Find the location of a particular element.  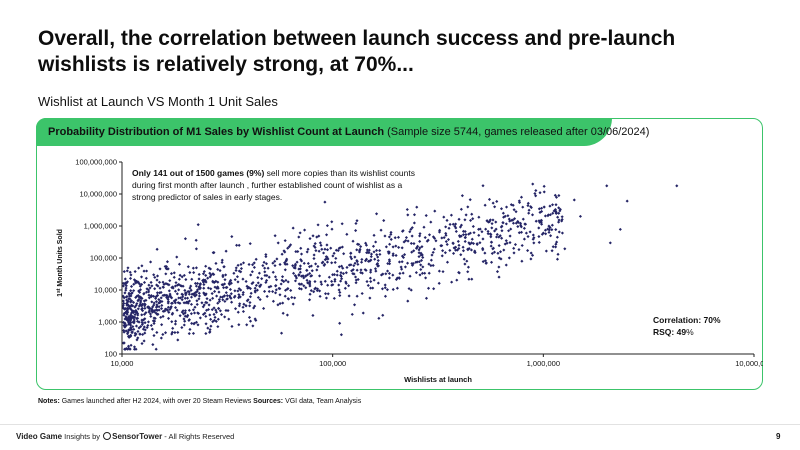

y-axis-label: 1st Month Units Sold is located at coordinates (60, 263).